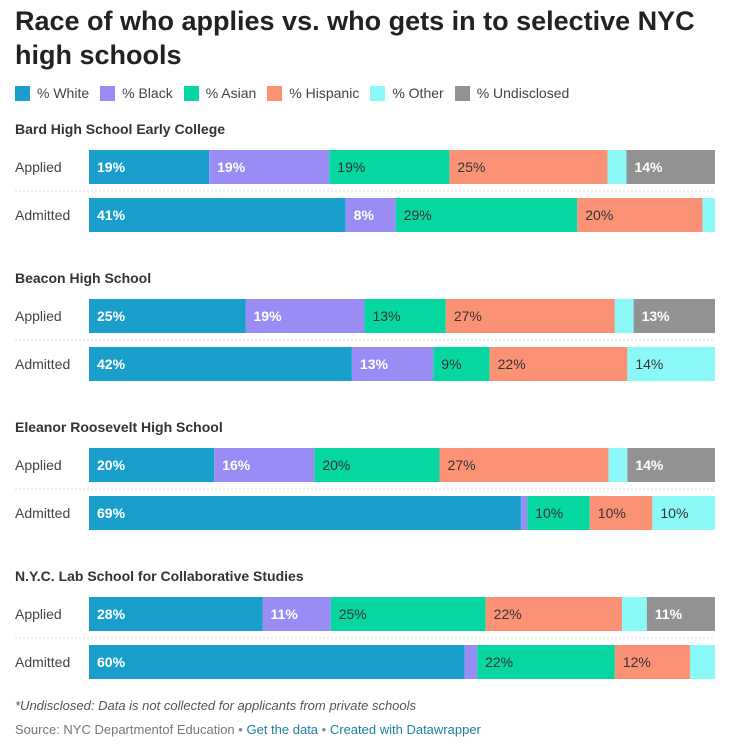 Image resolution: width=741 pixels, height=745 pixels. What do you see at coordinates (508, 614) in the screenshot?
I see `value-label-n-y-c-lab-school-for-collaborative-studies-applied-hispanic: 22%` at bounding box center [508, 614].